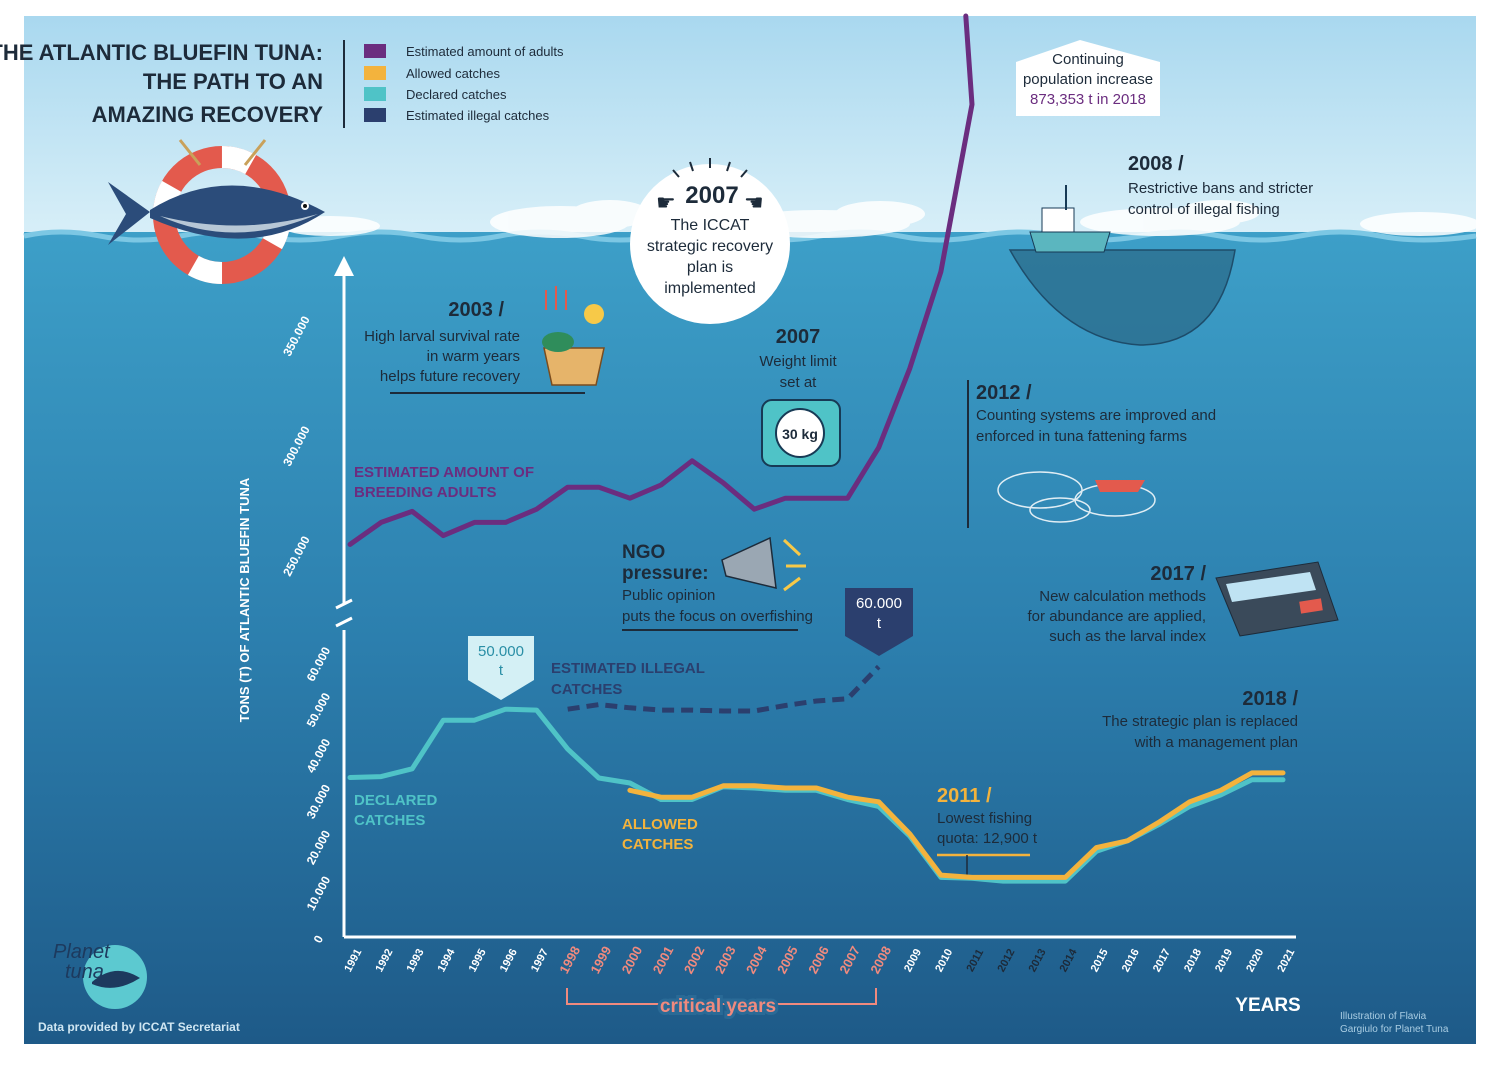  Describe the element at coordinates (628, 668) in the screenshot. I see `label-illegal-line-1: ESTIMATED ILLEGAL` at that location.